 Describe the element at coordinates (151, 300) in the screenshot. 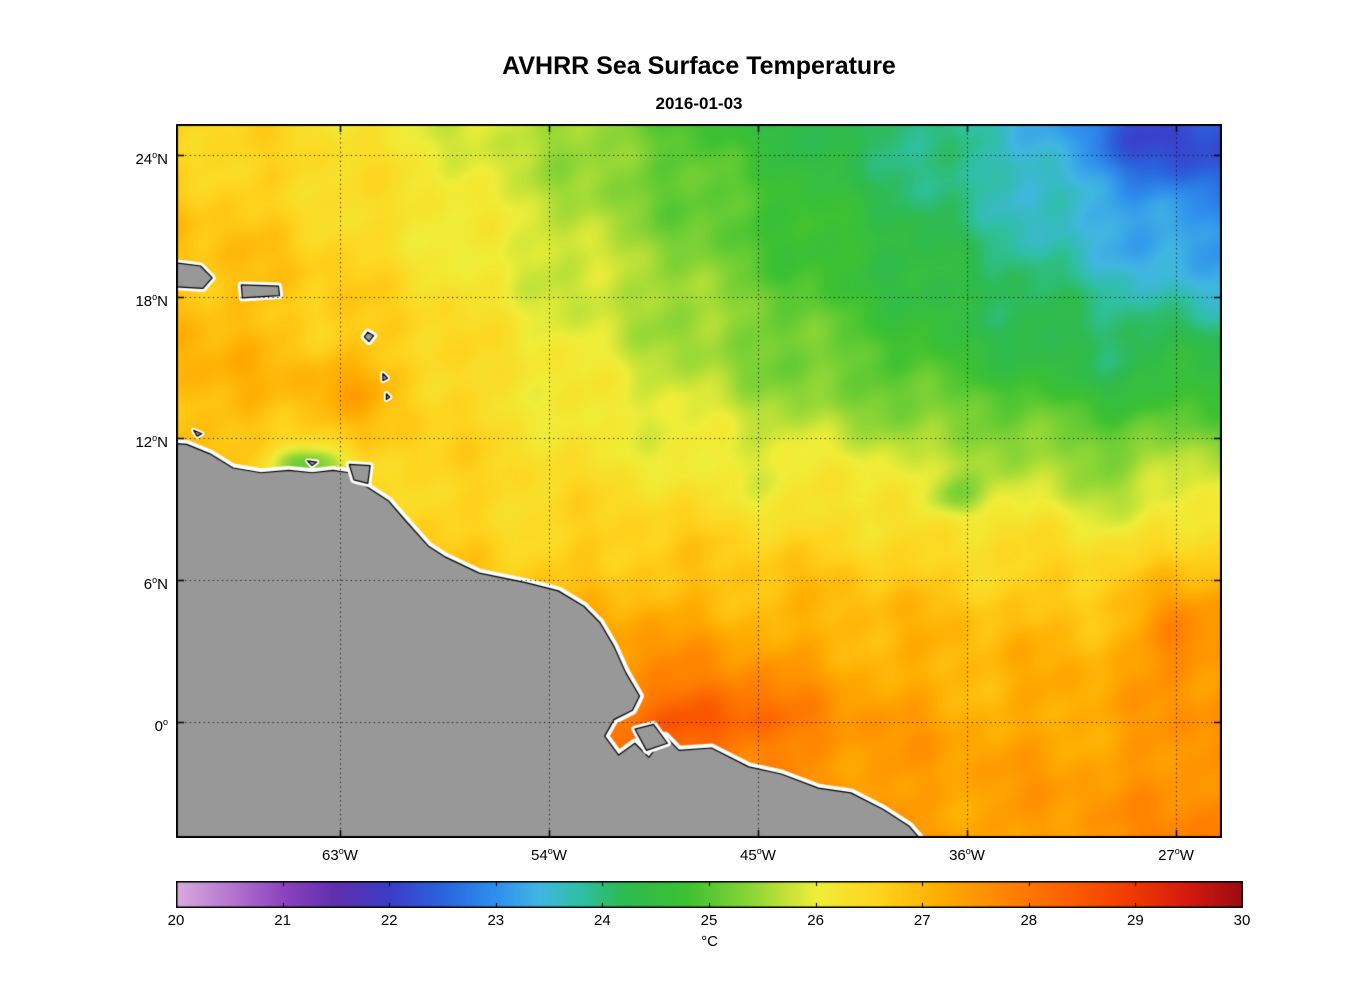

I see `y-tick-label: 18oN` at that location.